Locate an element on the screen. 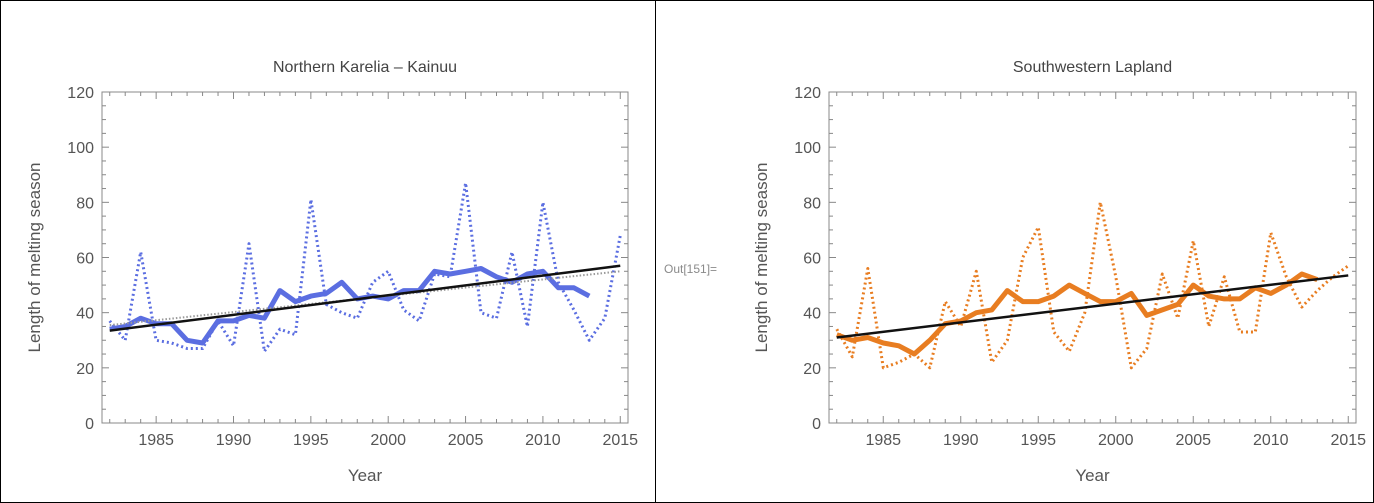 Image resolution: width=1374 pixels, height=503 pixels. panel-divider is located at coordinates (655, 251).